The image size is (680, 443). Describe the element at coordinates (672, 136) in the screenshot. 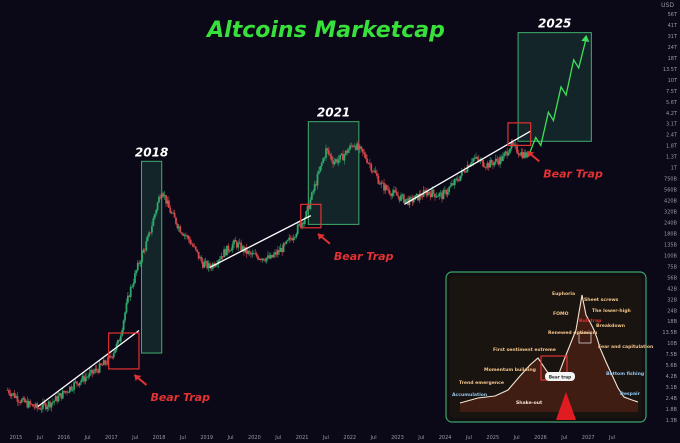

I see `y-tick-label: 2.4T` at that location.